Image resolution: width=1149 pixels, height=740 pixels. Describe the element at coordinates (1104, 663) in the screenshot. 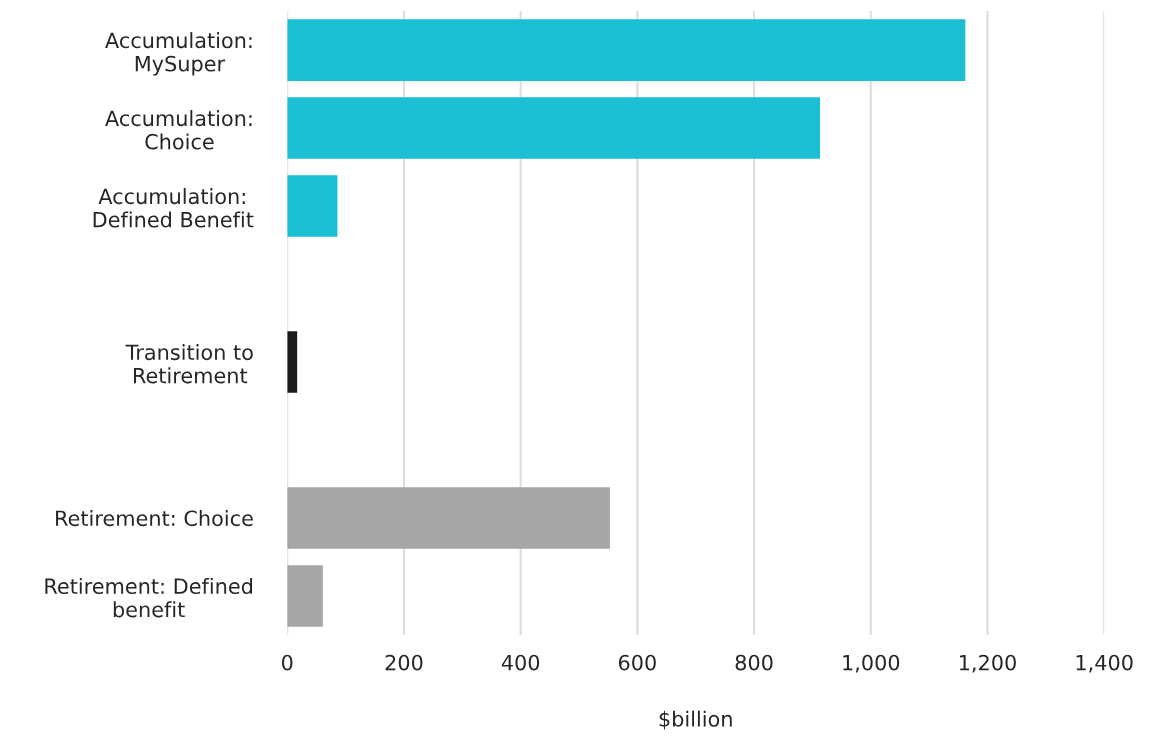

I see `x-tick-label: 1,400` at that location.